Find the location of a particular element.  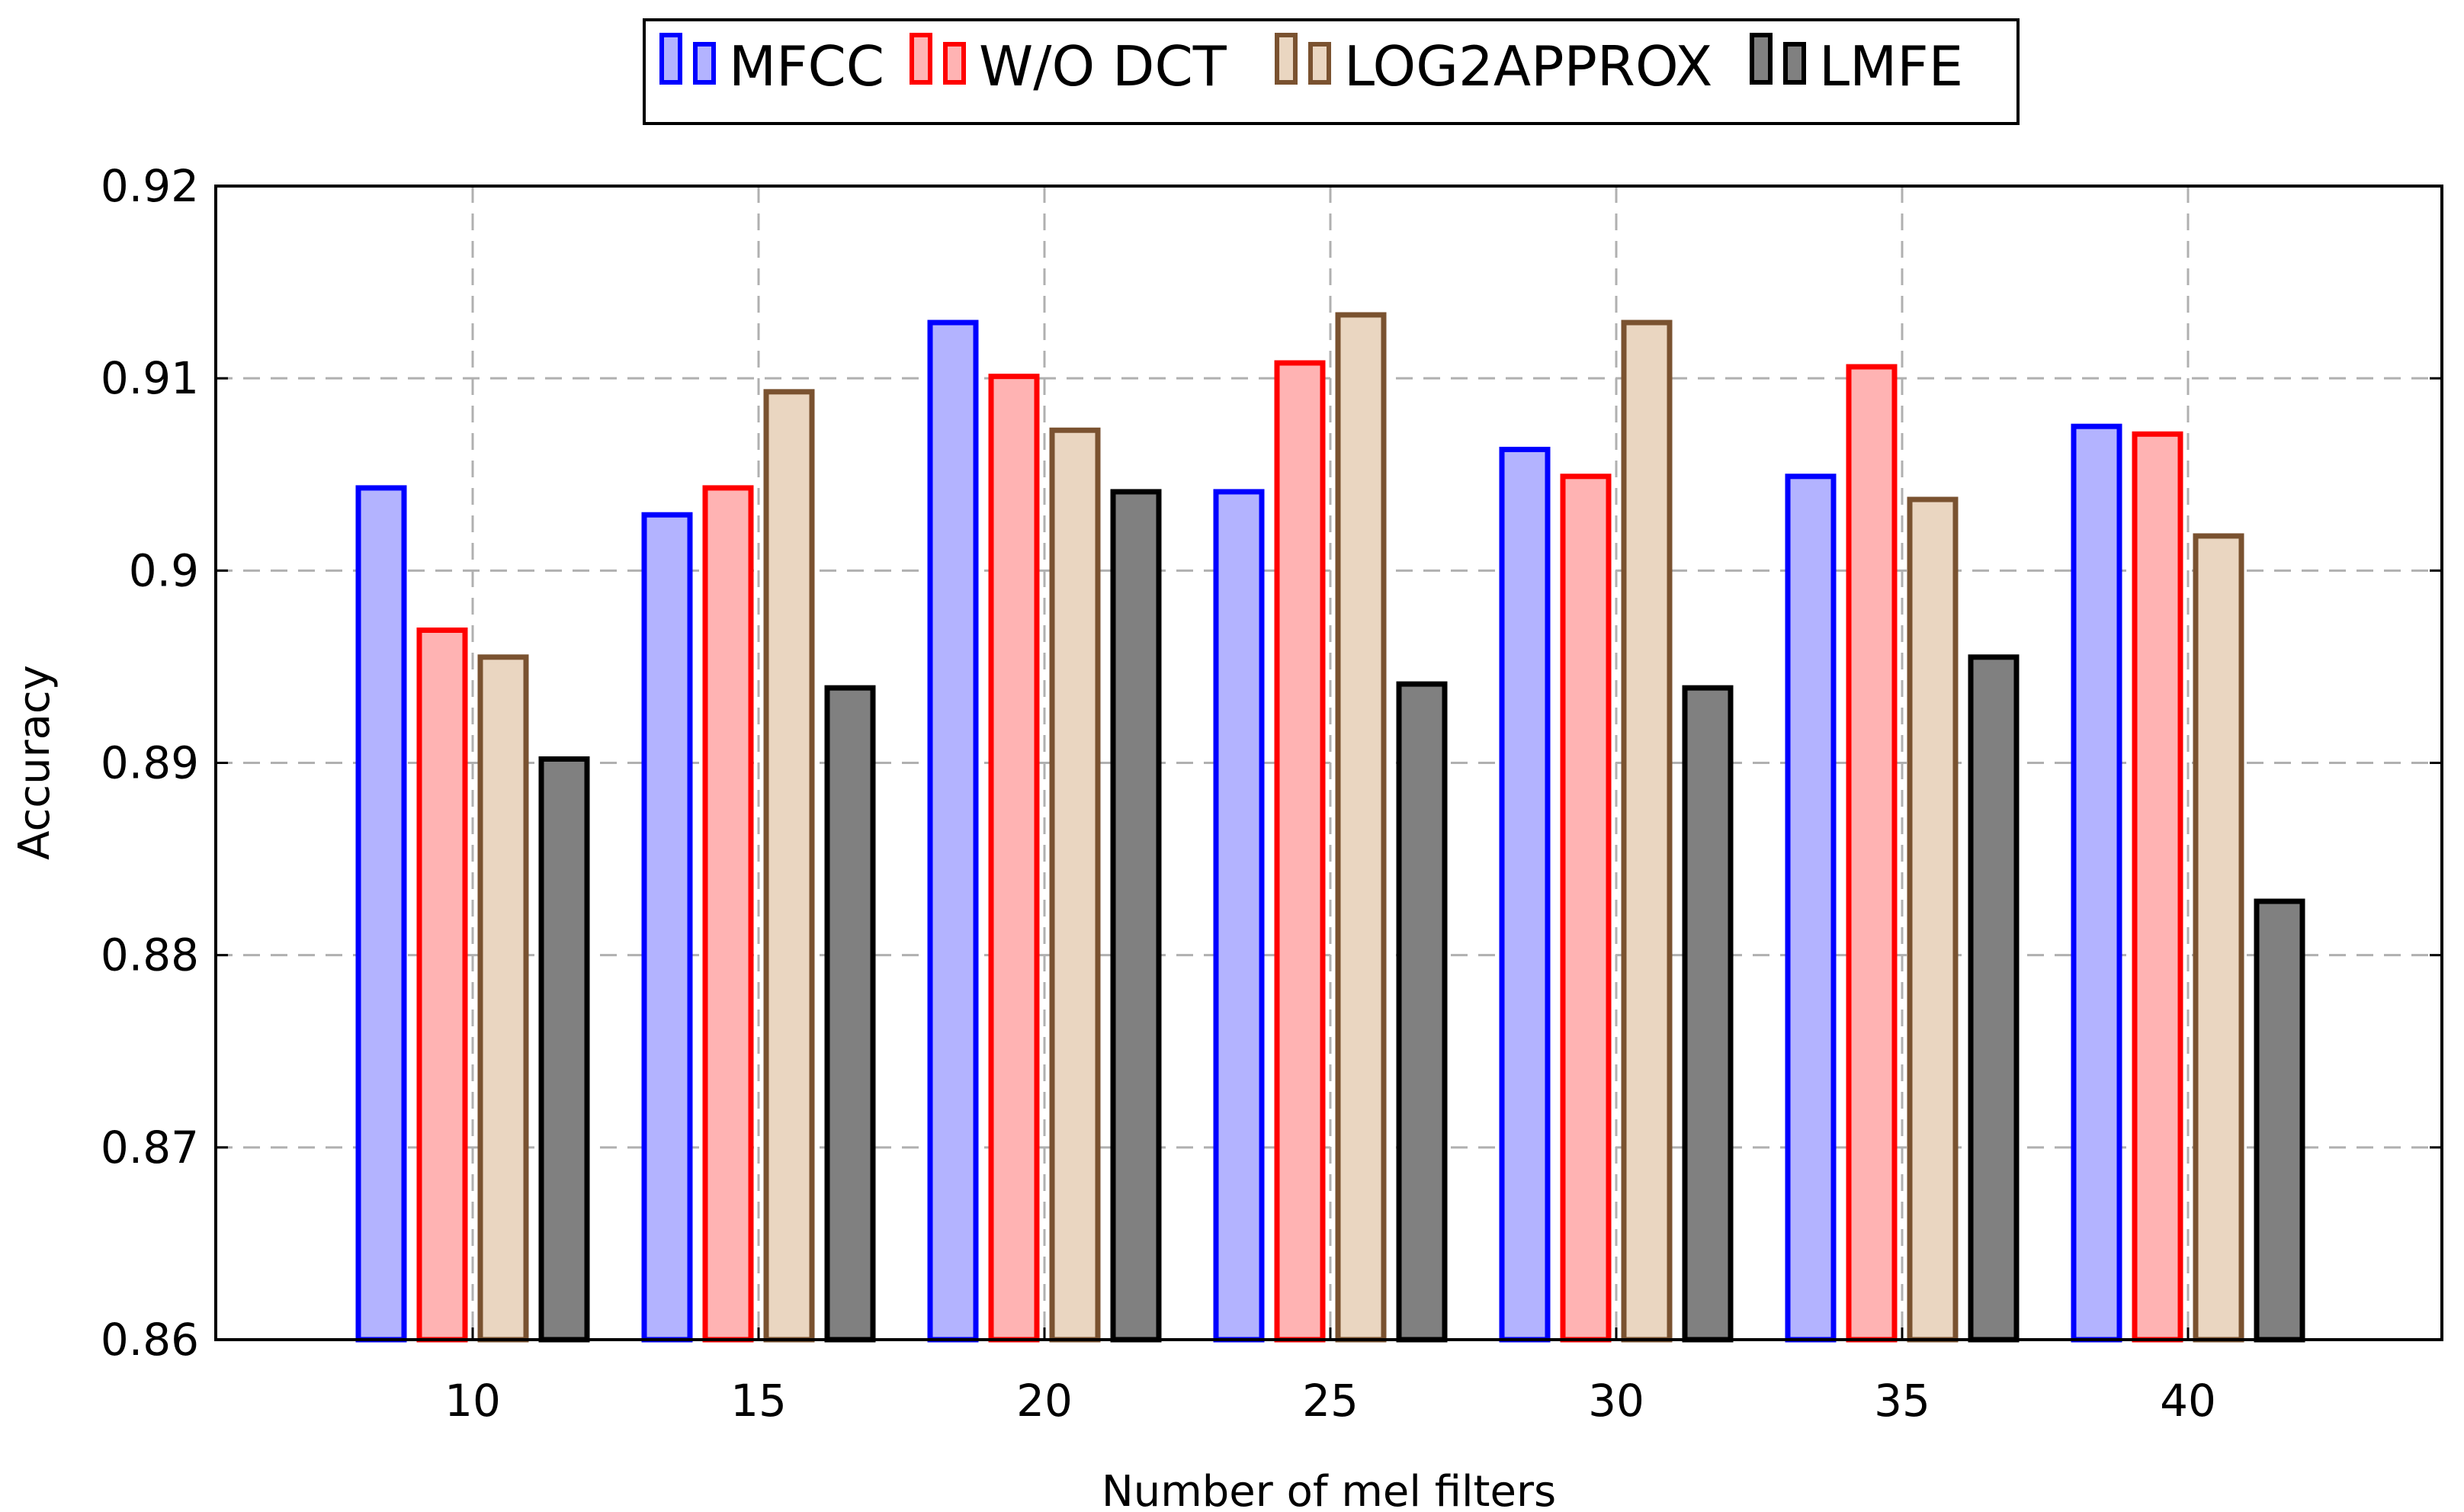

y-axis-label: Accuracy is located at coordinates (34, 762).